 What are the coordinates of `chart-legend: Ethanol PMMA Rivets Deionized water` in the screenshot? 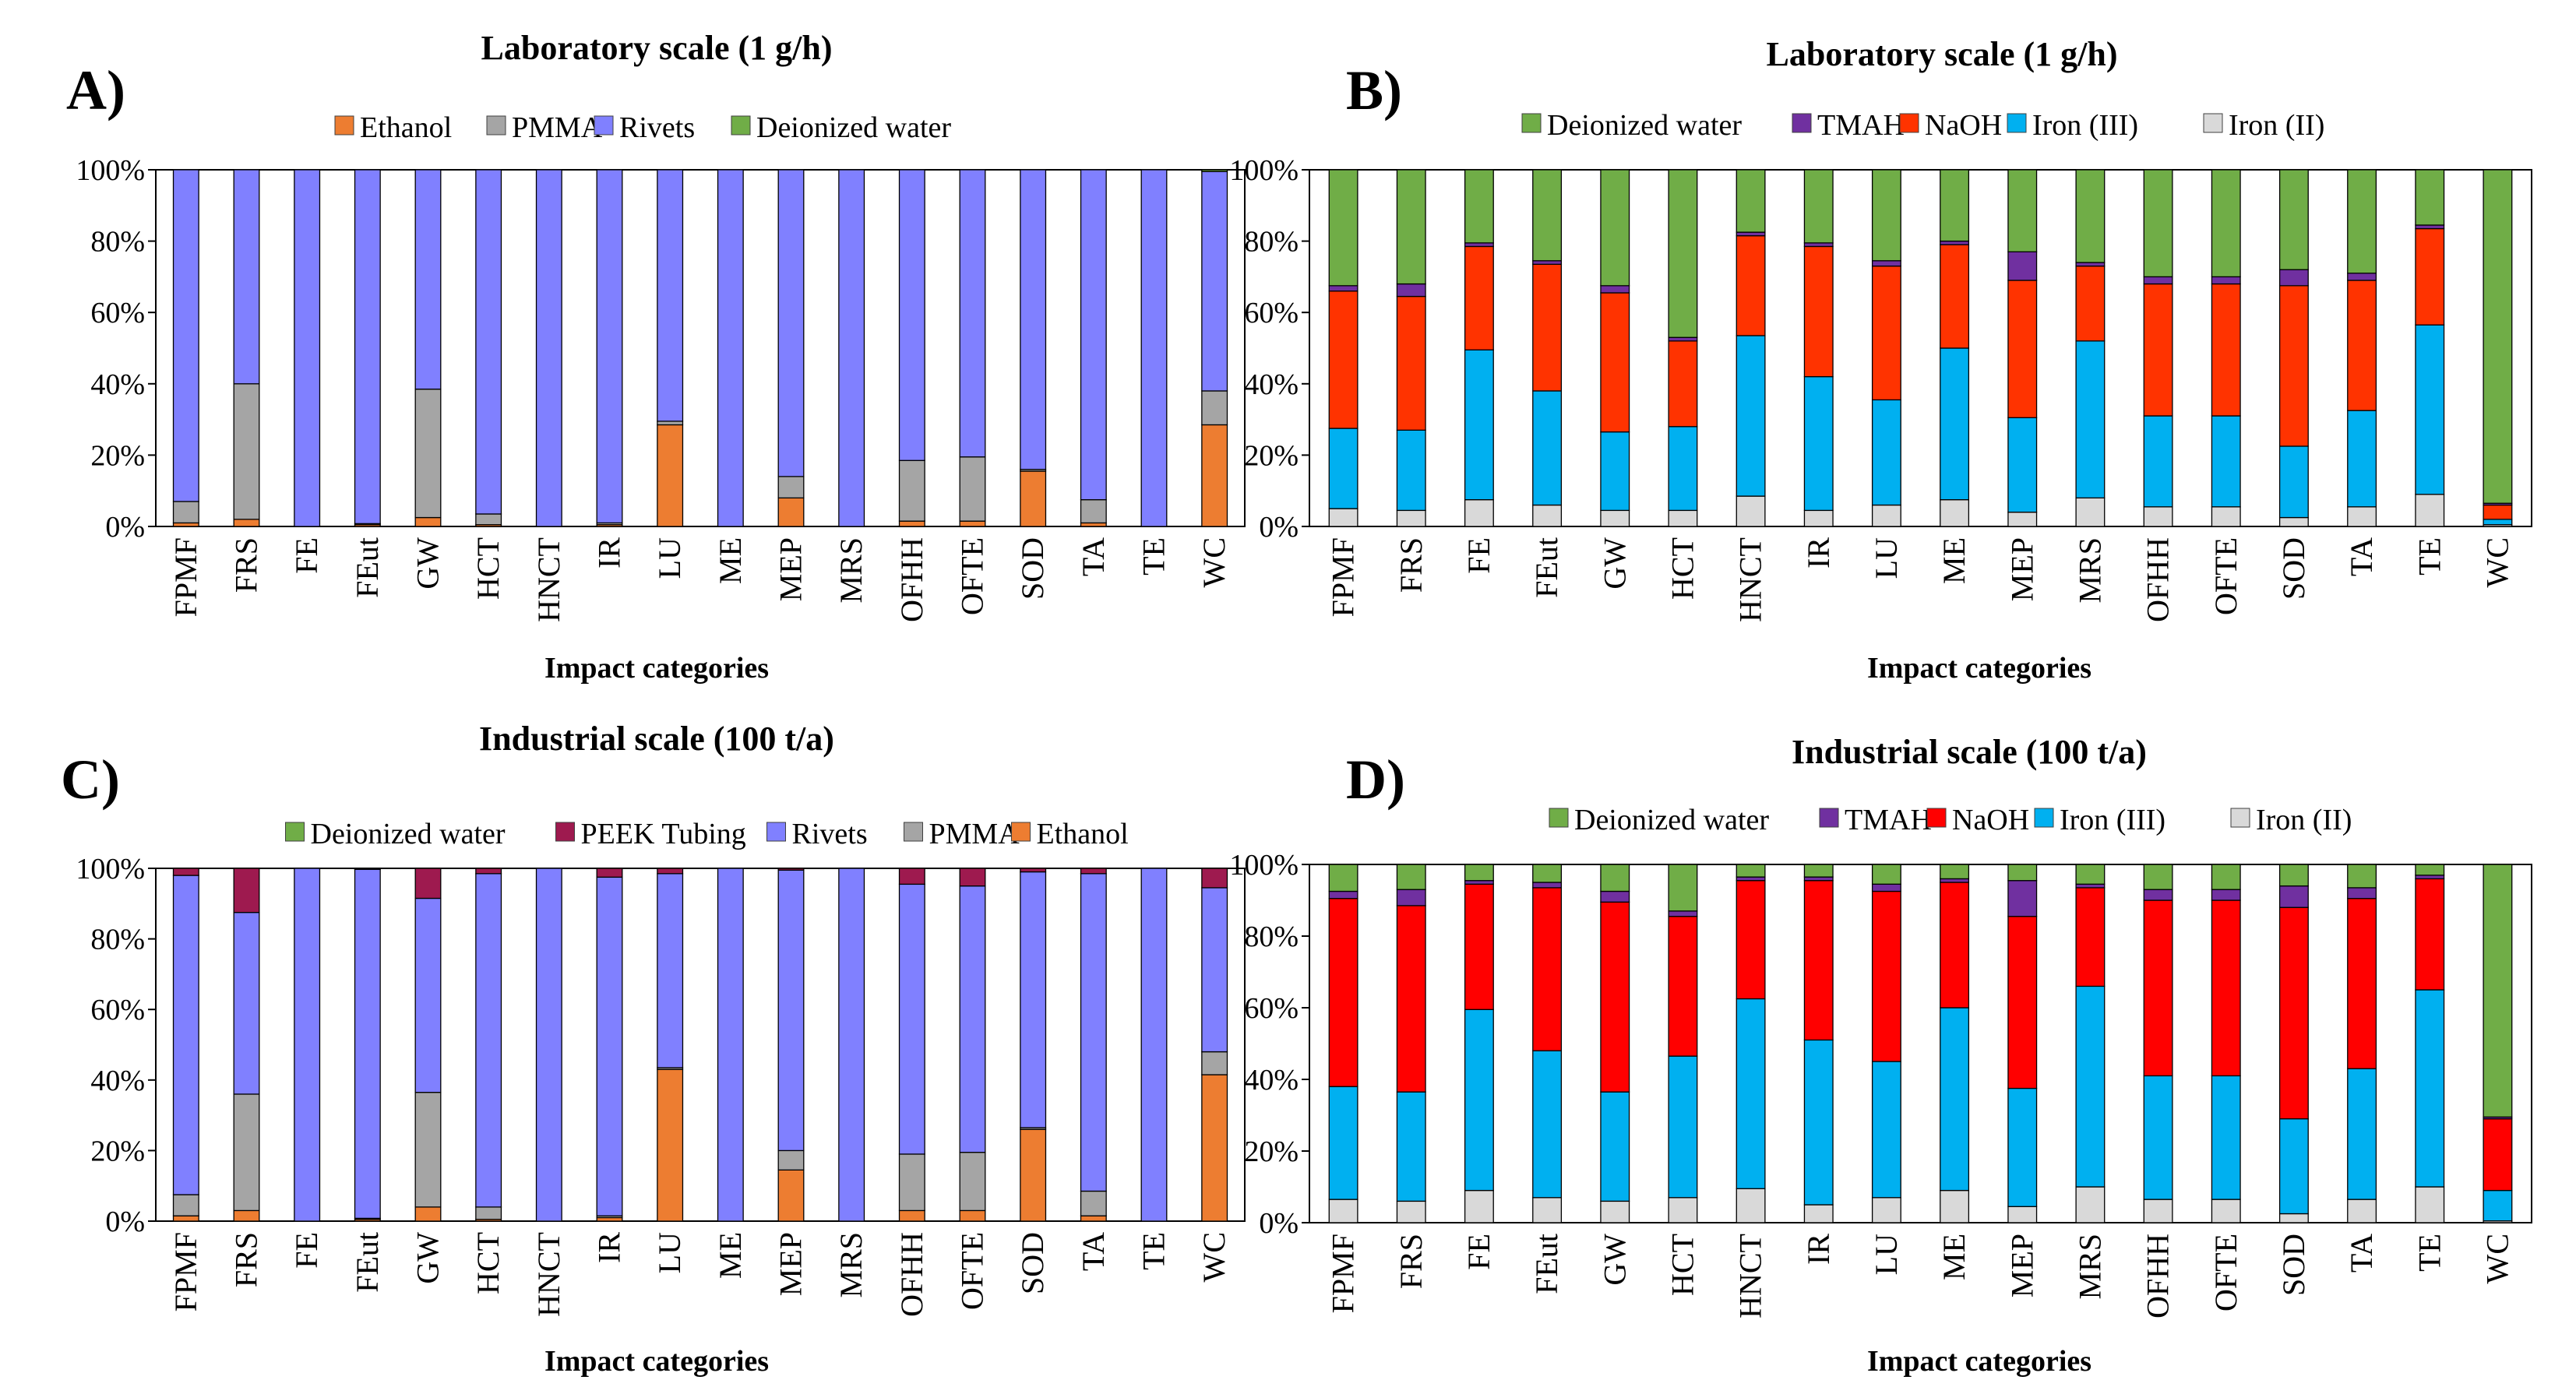 It's located at (642, 127).